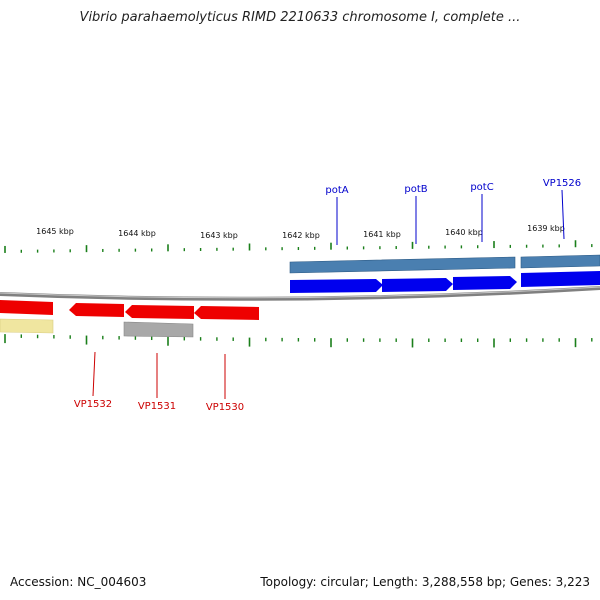 This screenshot has width=600, height=600. What do you see at coordinates (55, 231) in the screenshot?
I see `tick-label: 1645 kbp` at bounding box center [55, 231].